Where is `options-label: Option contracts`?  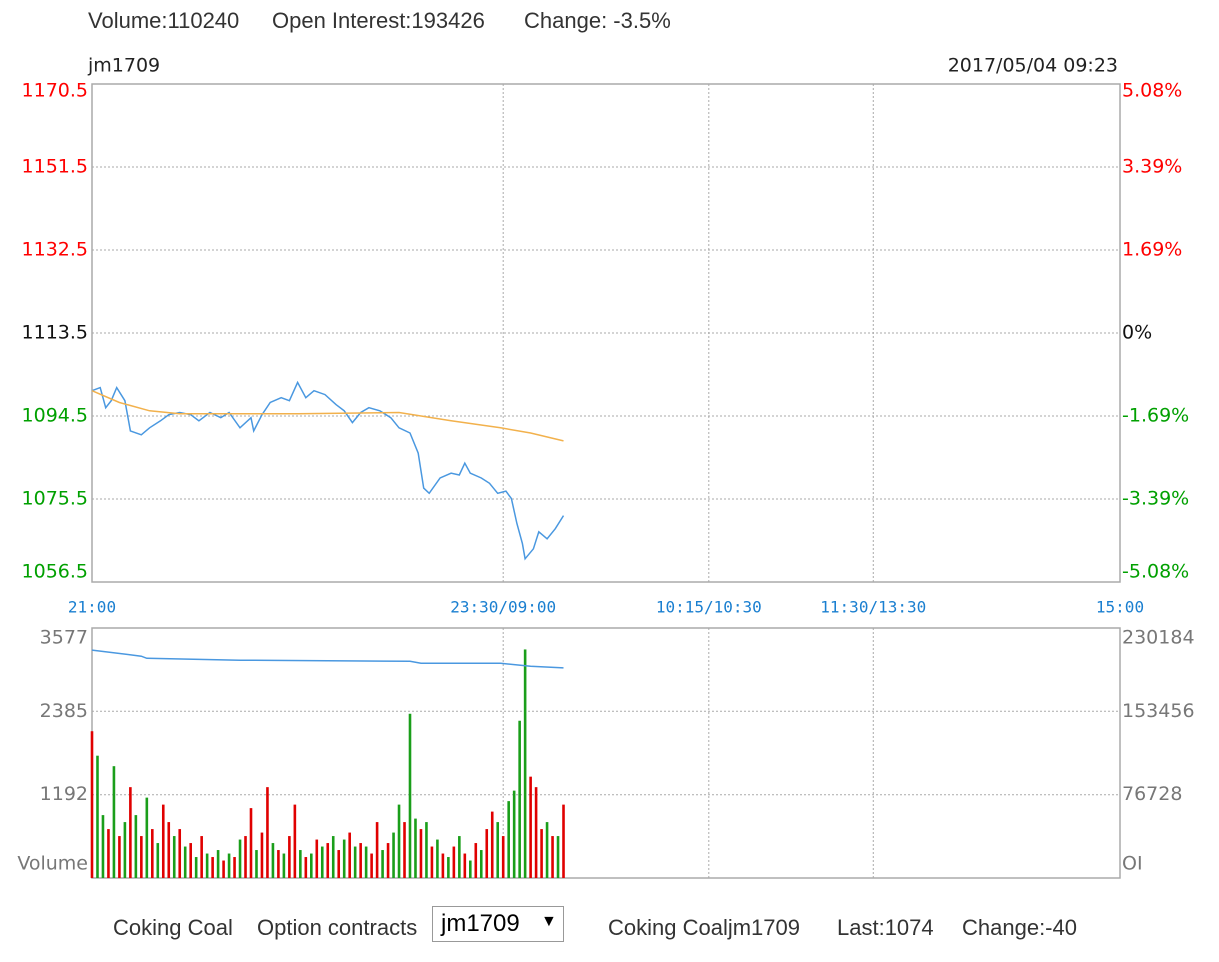
options-label: Option contracts is located at coordinates (337, 927).